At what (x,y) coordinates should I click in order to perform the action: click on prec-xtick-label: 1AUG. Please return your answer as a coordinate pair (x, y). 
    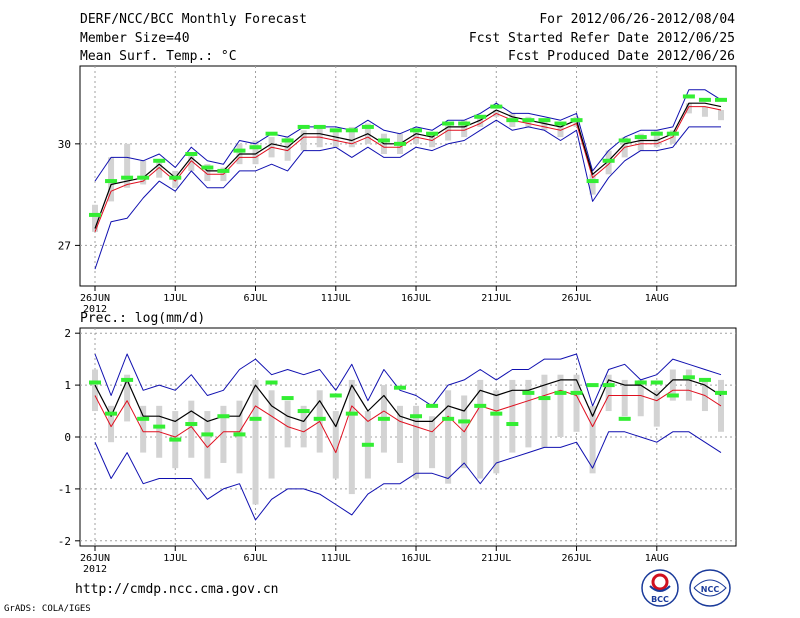
    Looking at the image, I should click on (657, 558).